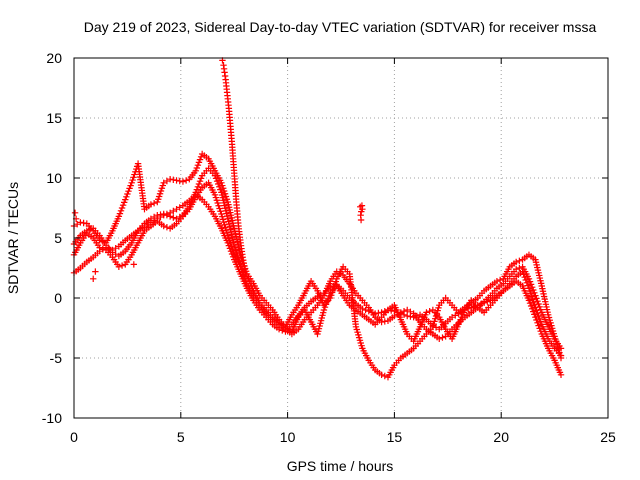  What do you see at coordinates (54, 58) in the screenshot?
I see `y-tick-label: 20` at bounding box center [54, 58].